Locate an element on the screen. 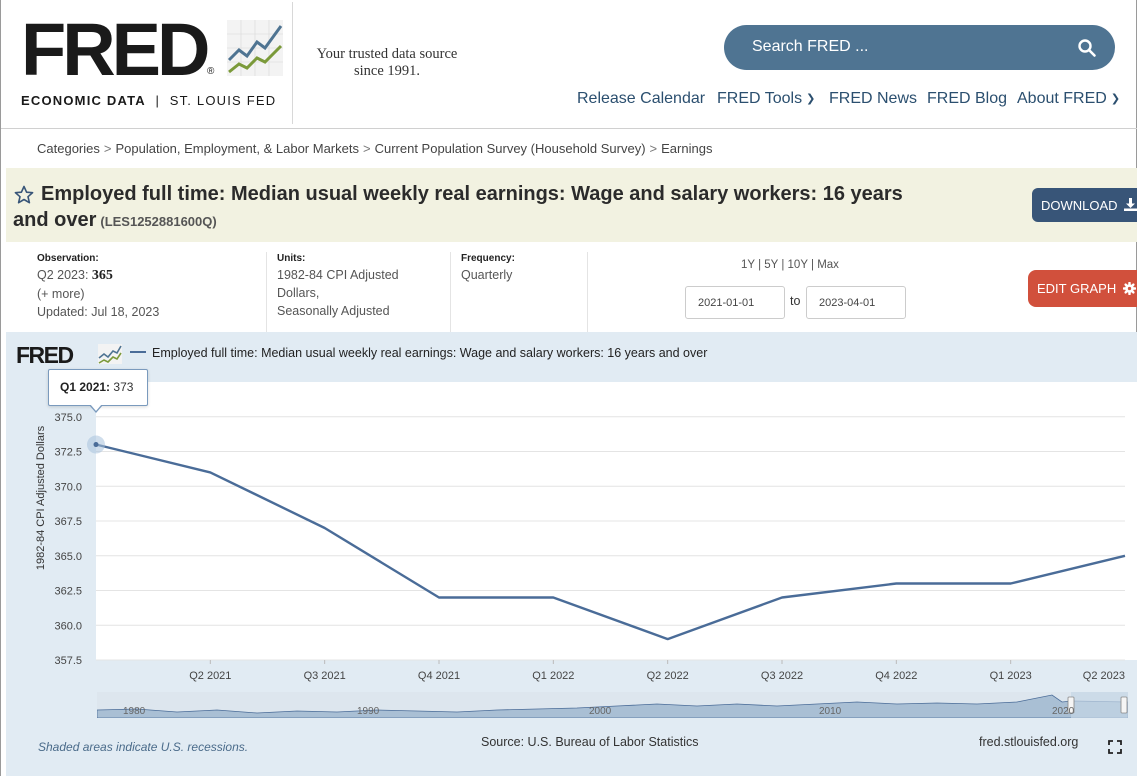 This screenshot has width=1137, height=776. nav-fred-tools: FRED Tools ❯ is located at coordinates (766, 98).